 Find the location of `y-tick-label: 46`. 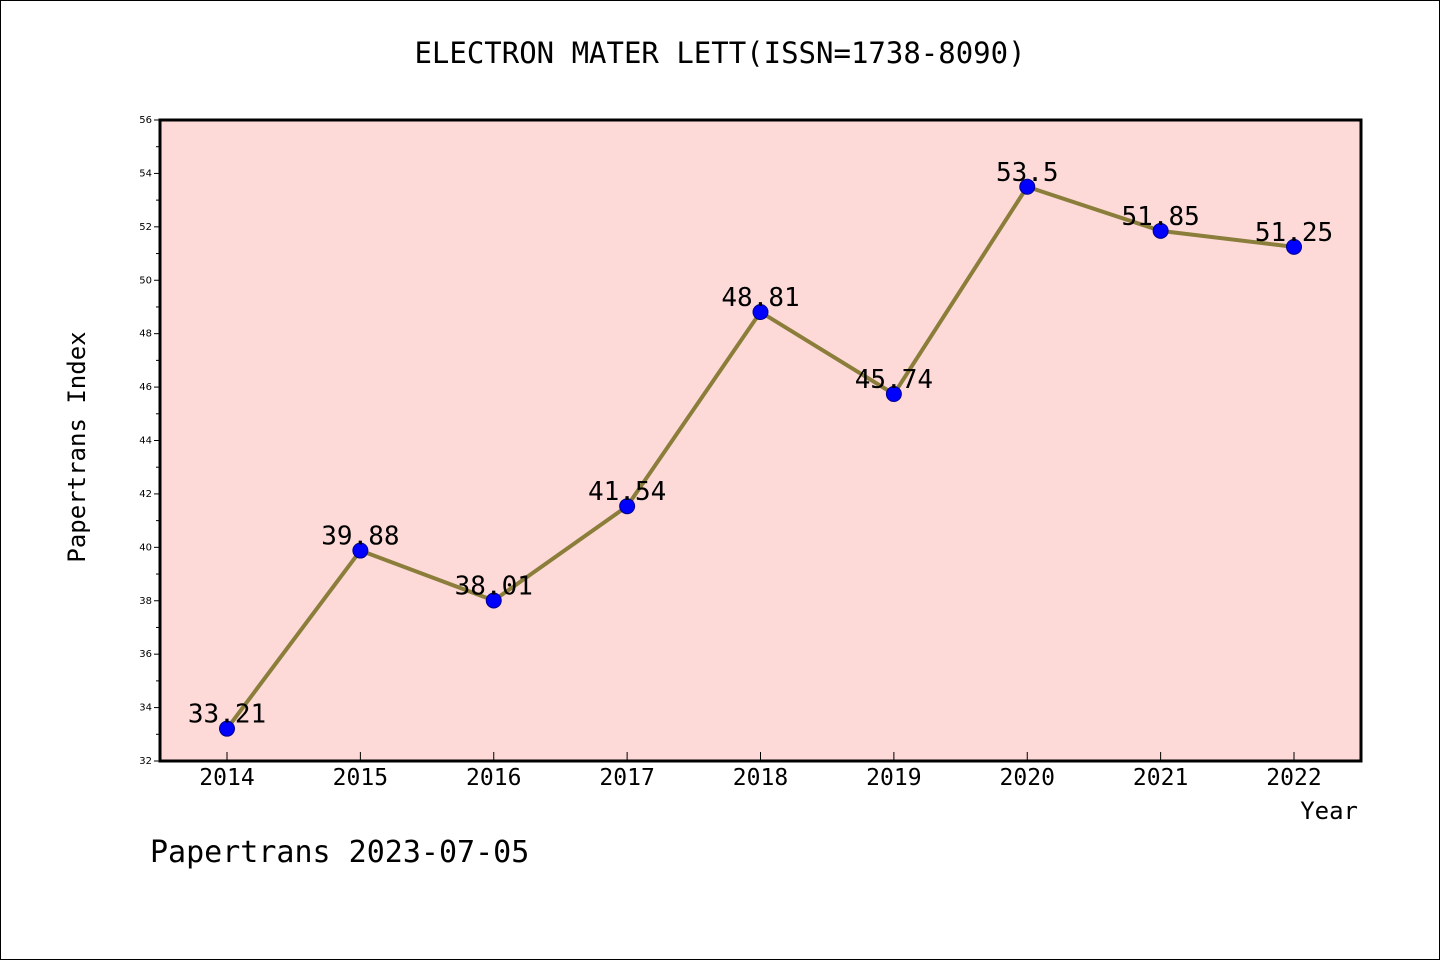

y-tick-label: 46 is located at coordinates (145, 387).